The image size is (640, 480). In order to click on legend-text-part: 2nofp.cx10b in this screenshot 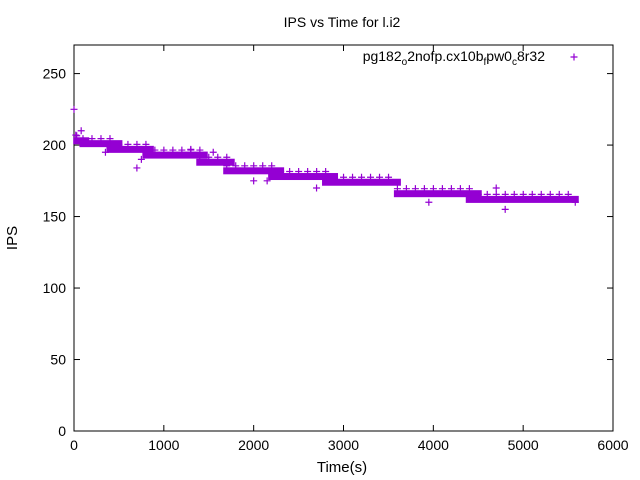, I will do `click(445, 56)`.